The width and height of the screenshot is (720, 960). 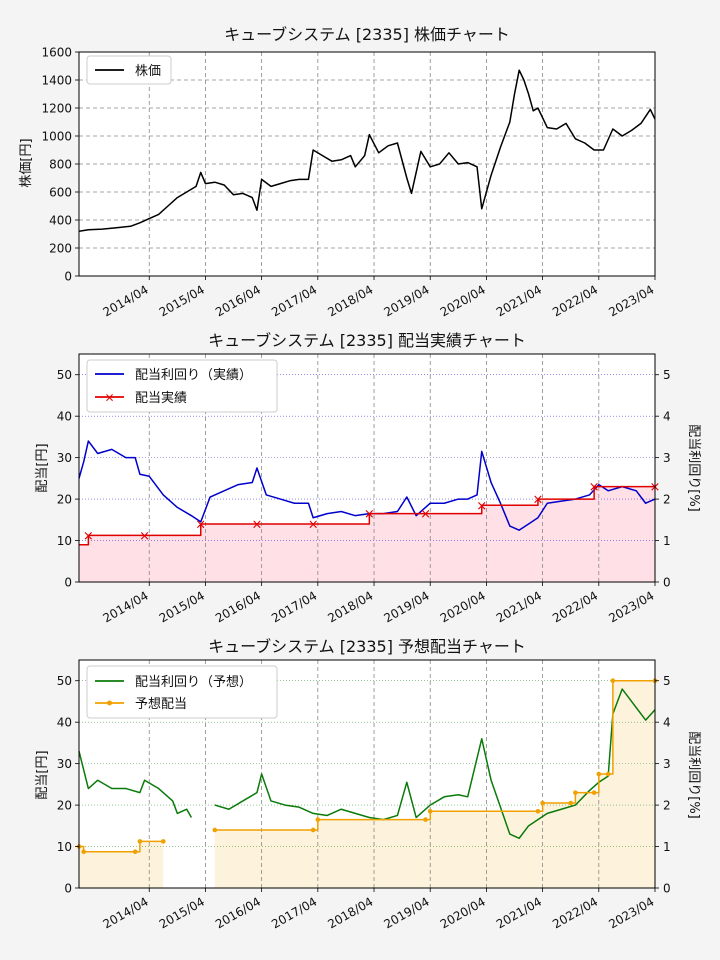 I want to click on forecast-yield-legend-label: 配当利回り（予想）, so click(x=193, y=682).